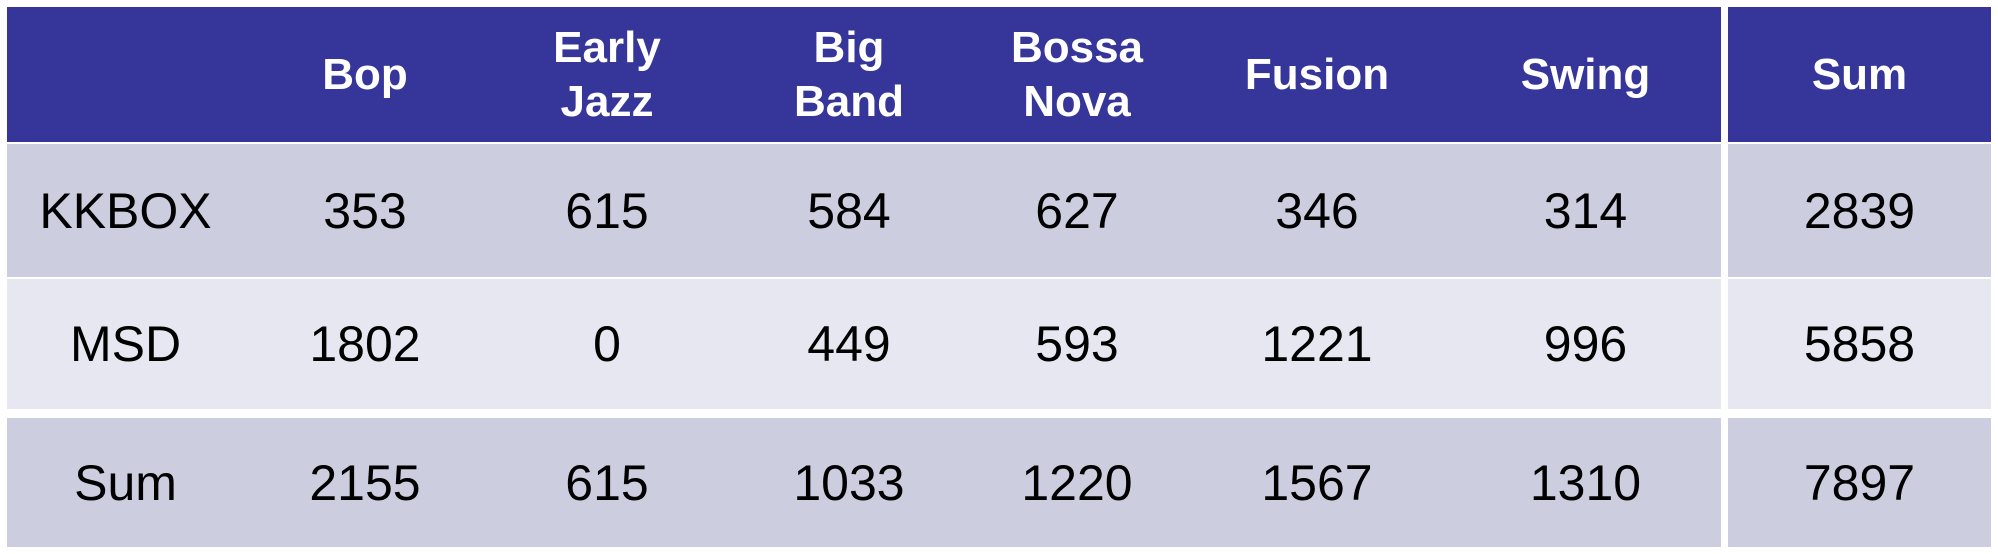 Image resolution: width=1998 pixels, height=554 pixels. I want to click on header-cell-fusion: Fusion, so click(1317, 74).